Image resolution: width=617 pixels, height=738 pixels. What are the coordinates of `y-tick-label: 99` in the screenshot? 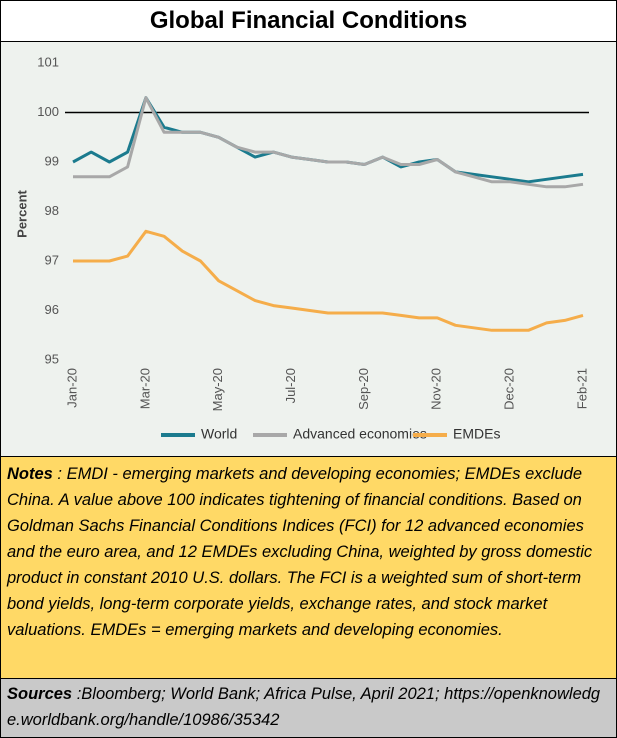 It's located at (52, 160).